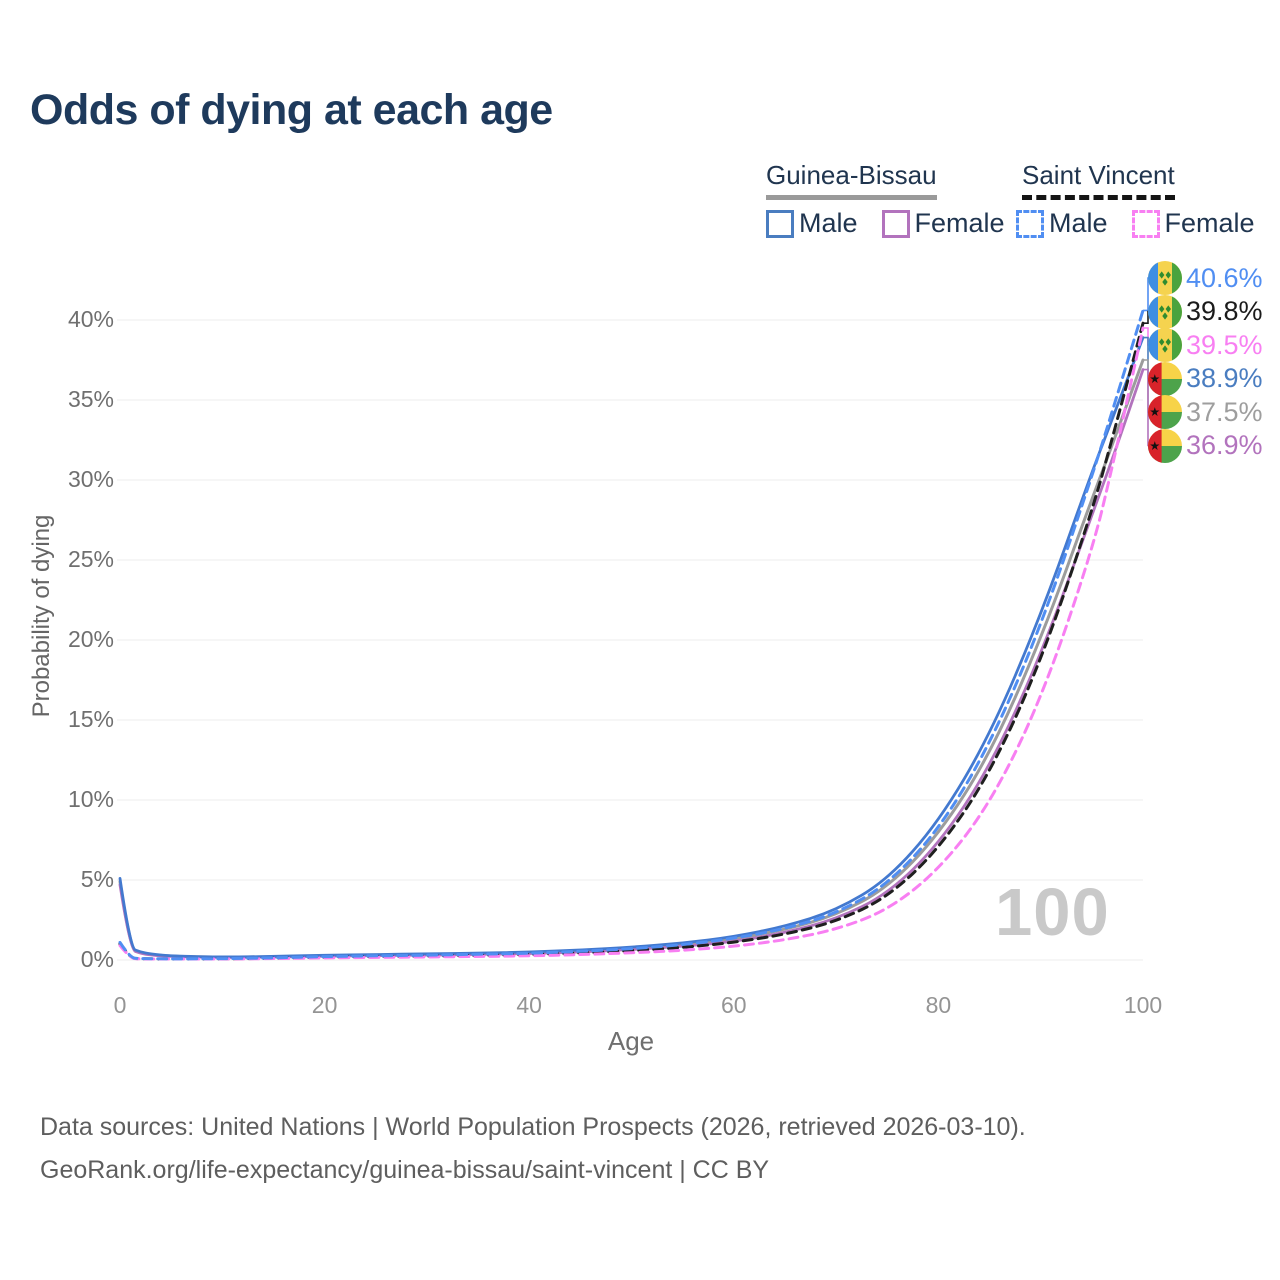 The width and height of the screenshot is (1280, 1280). I want to click on x-axis-title: Age, so click(631, 1041).